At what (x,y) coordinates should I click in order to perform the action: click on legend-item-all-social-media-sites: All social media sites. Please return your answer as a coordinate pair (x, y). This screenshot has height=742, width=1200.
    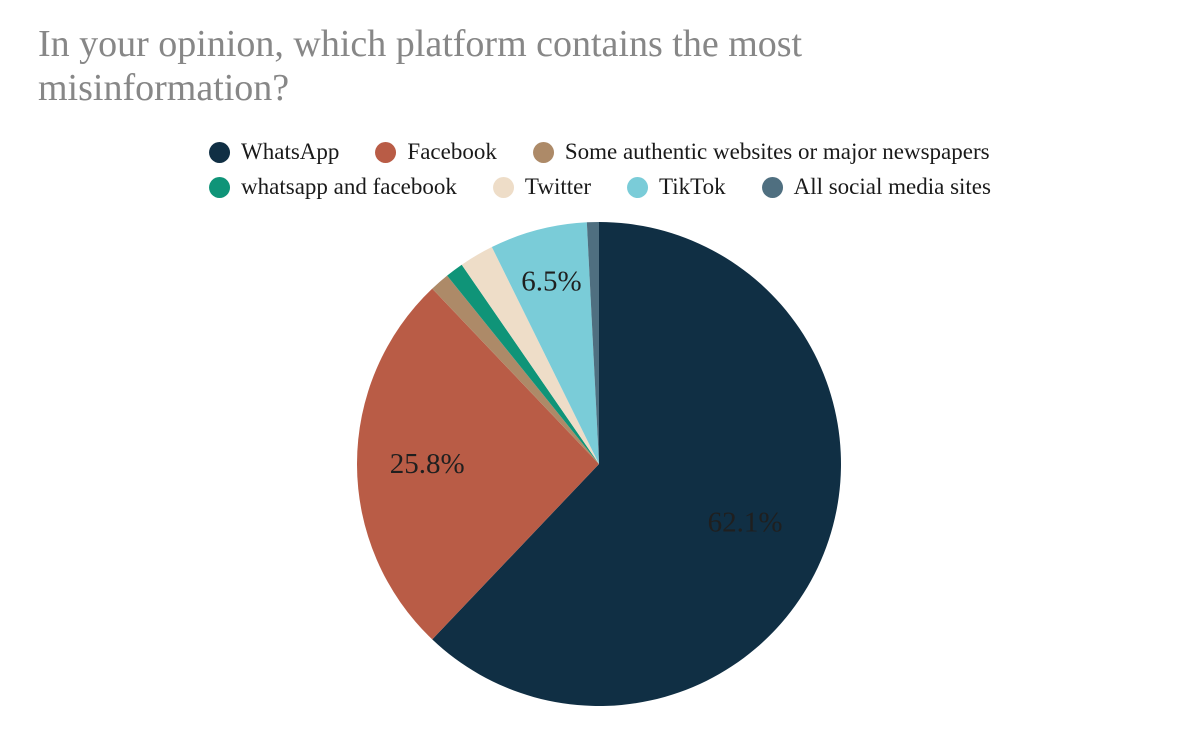
    Looking at the image, I should click on (876, 187).